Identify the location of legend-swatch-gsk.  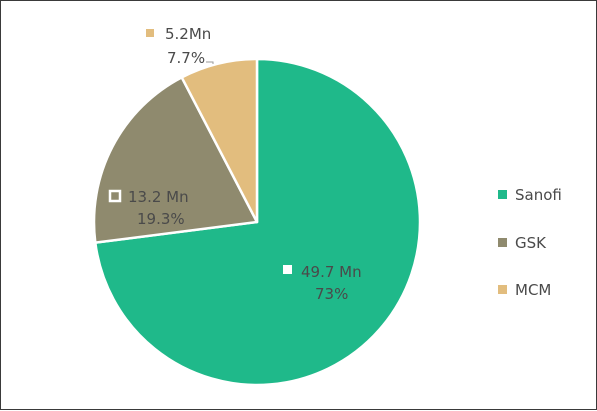
(502, 242).